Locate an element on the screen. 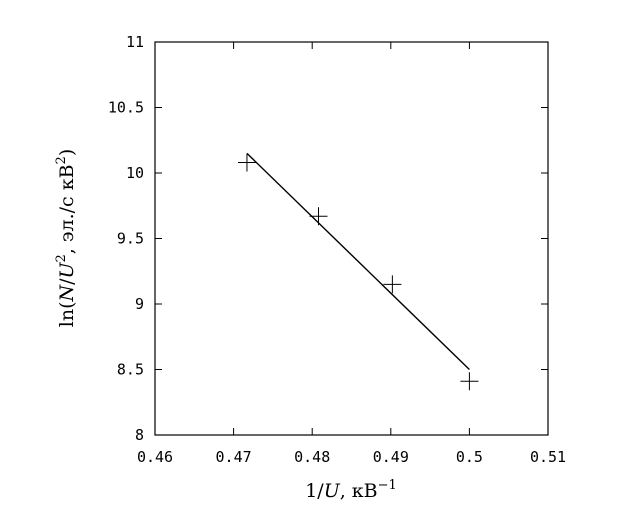  x-axis-title-main: 1/ is located at coordinates (314, 491).